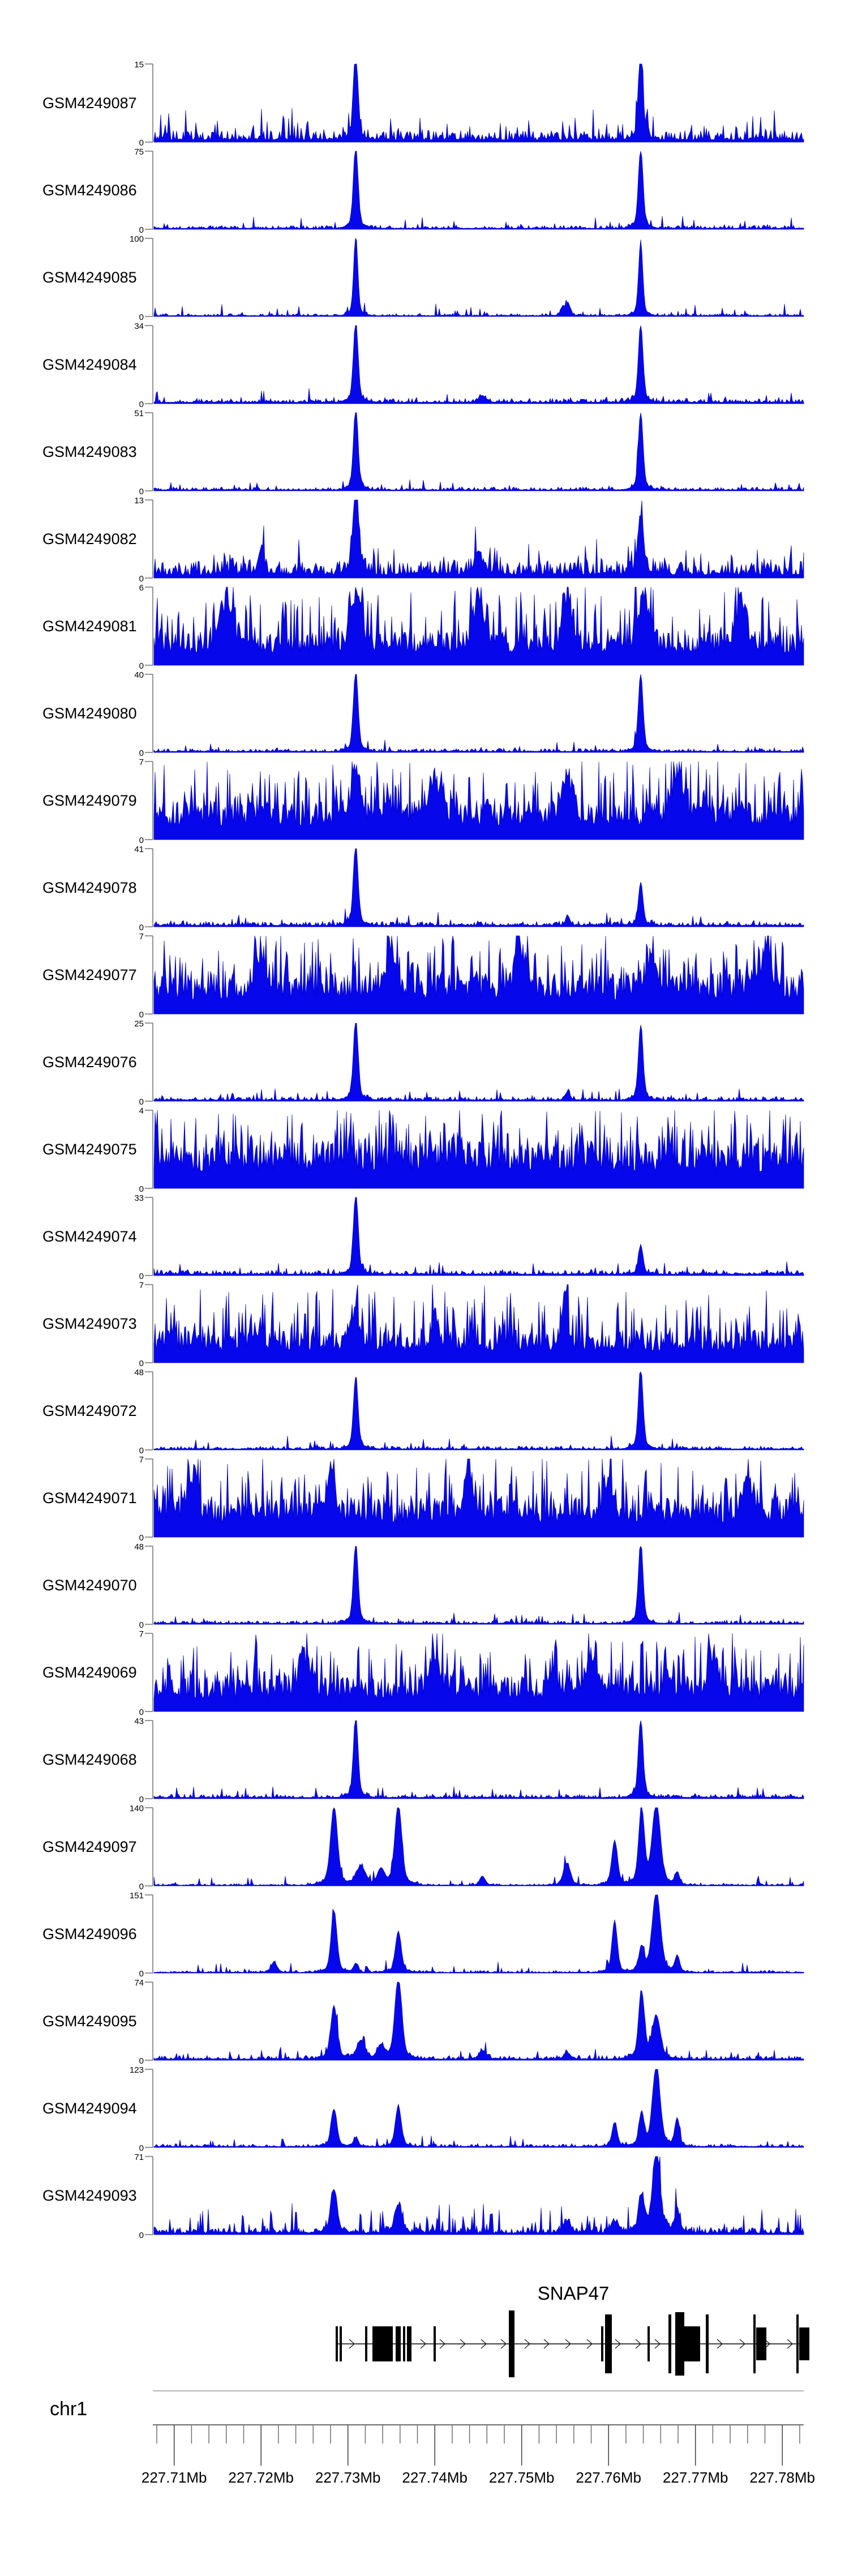 Image resolution: width=849 pixels, height=2576 pixels. I want to click on track-sample-label: GSM4249075, so click(89, 1149).